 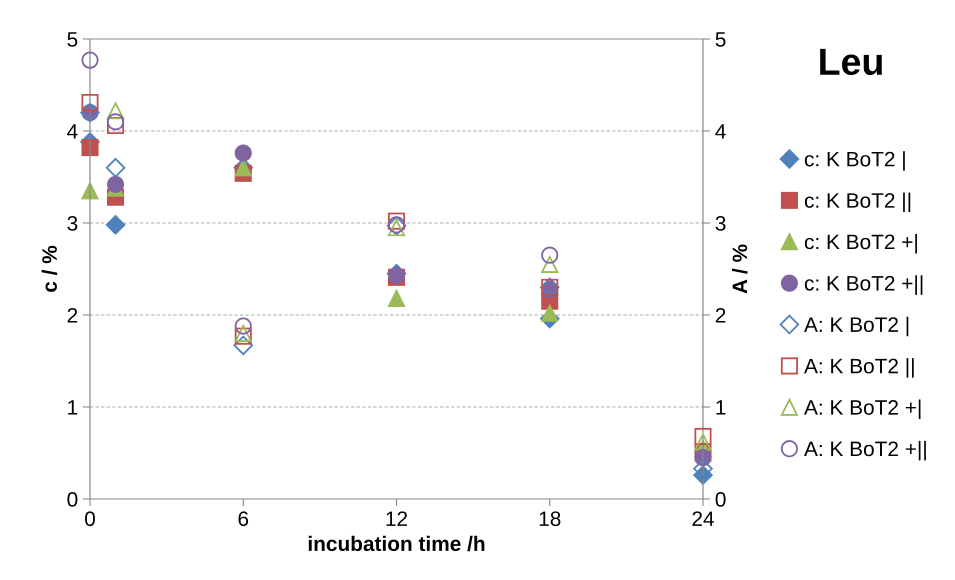 What do you see at coordinates (857, 202) in the screenshot?
I see `legend-label: c: K BoT2 ||` at bounding box center [857, 202].